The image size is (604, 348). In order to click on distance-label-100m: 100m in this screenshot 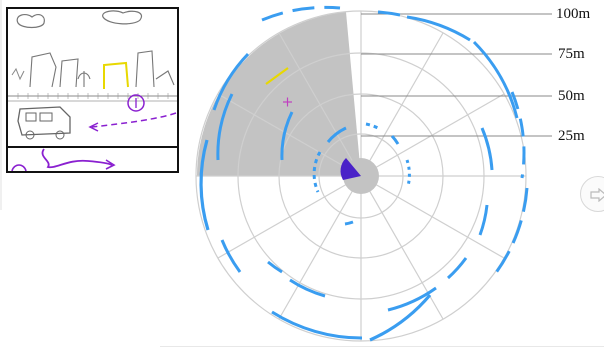, I will do `click(573, 14)`.